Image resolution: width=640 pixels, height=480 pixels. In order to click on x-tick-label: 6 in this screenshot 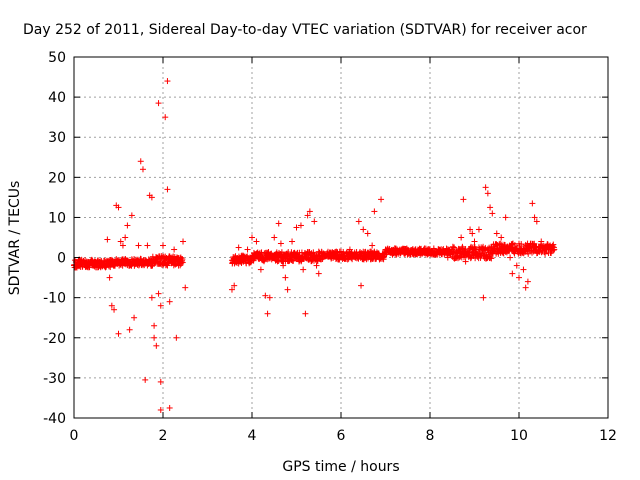, I will do `click(341, 436)`.